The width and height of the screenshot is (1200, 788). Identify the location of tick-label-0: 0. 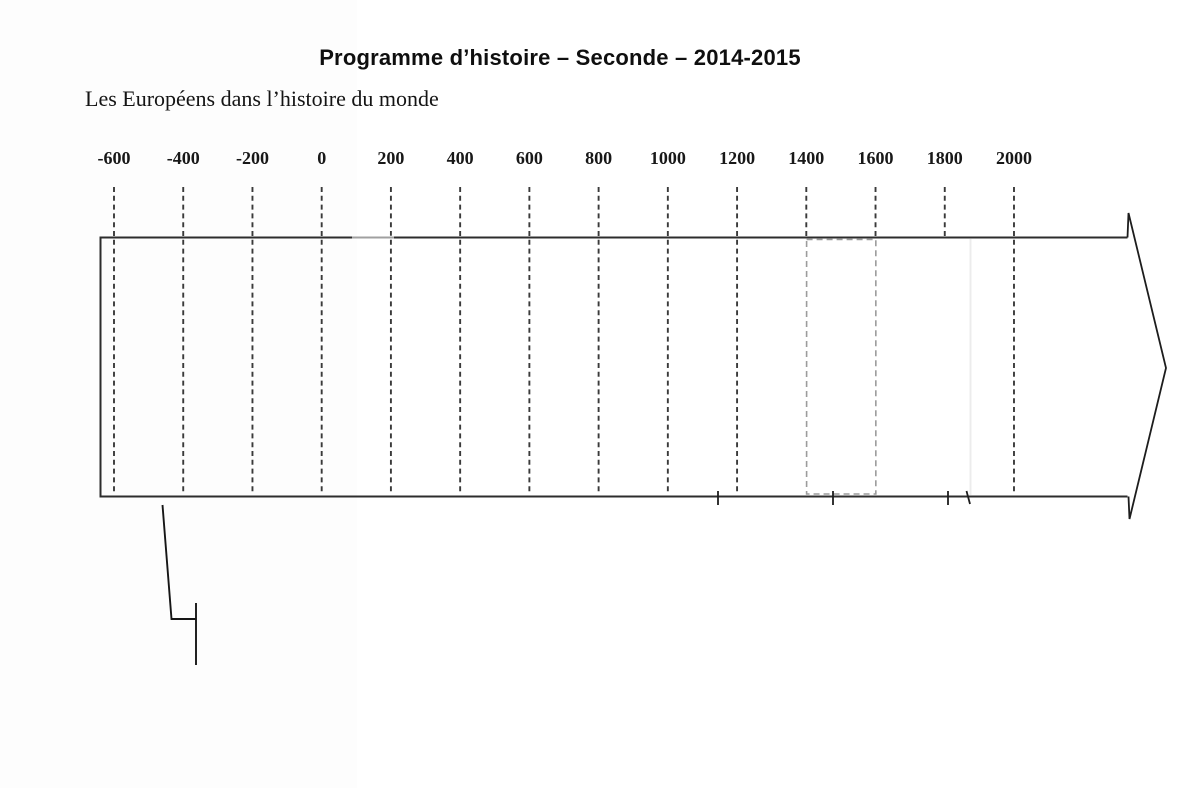
(322, 158).